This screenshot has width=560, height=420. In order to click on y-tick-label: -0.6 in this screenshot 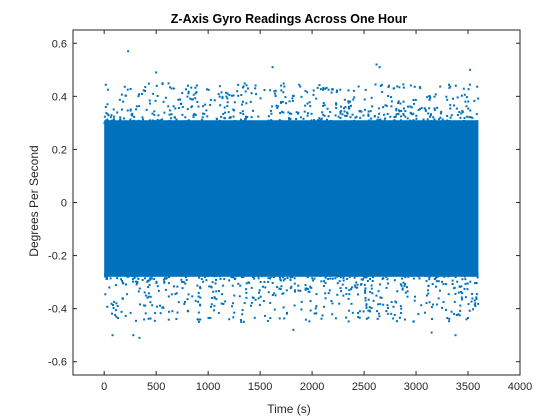, I will do `click(57, 363)`.